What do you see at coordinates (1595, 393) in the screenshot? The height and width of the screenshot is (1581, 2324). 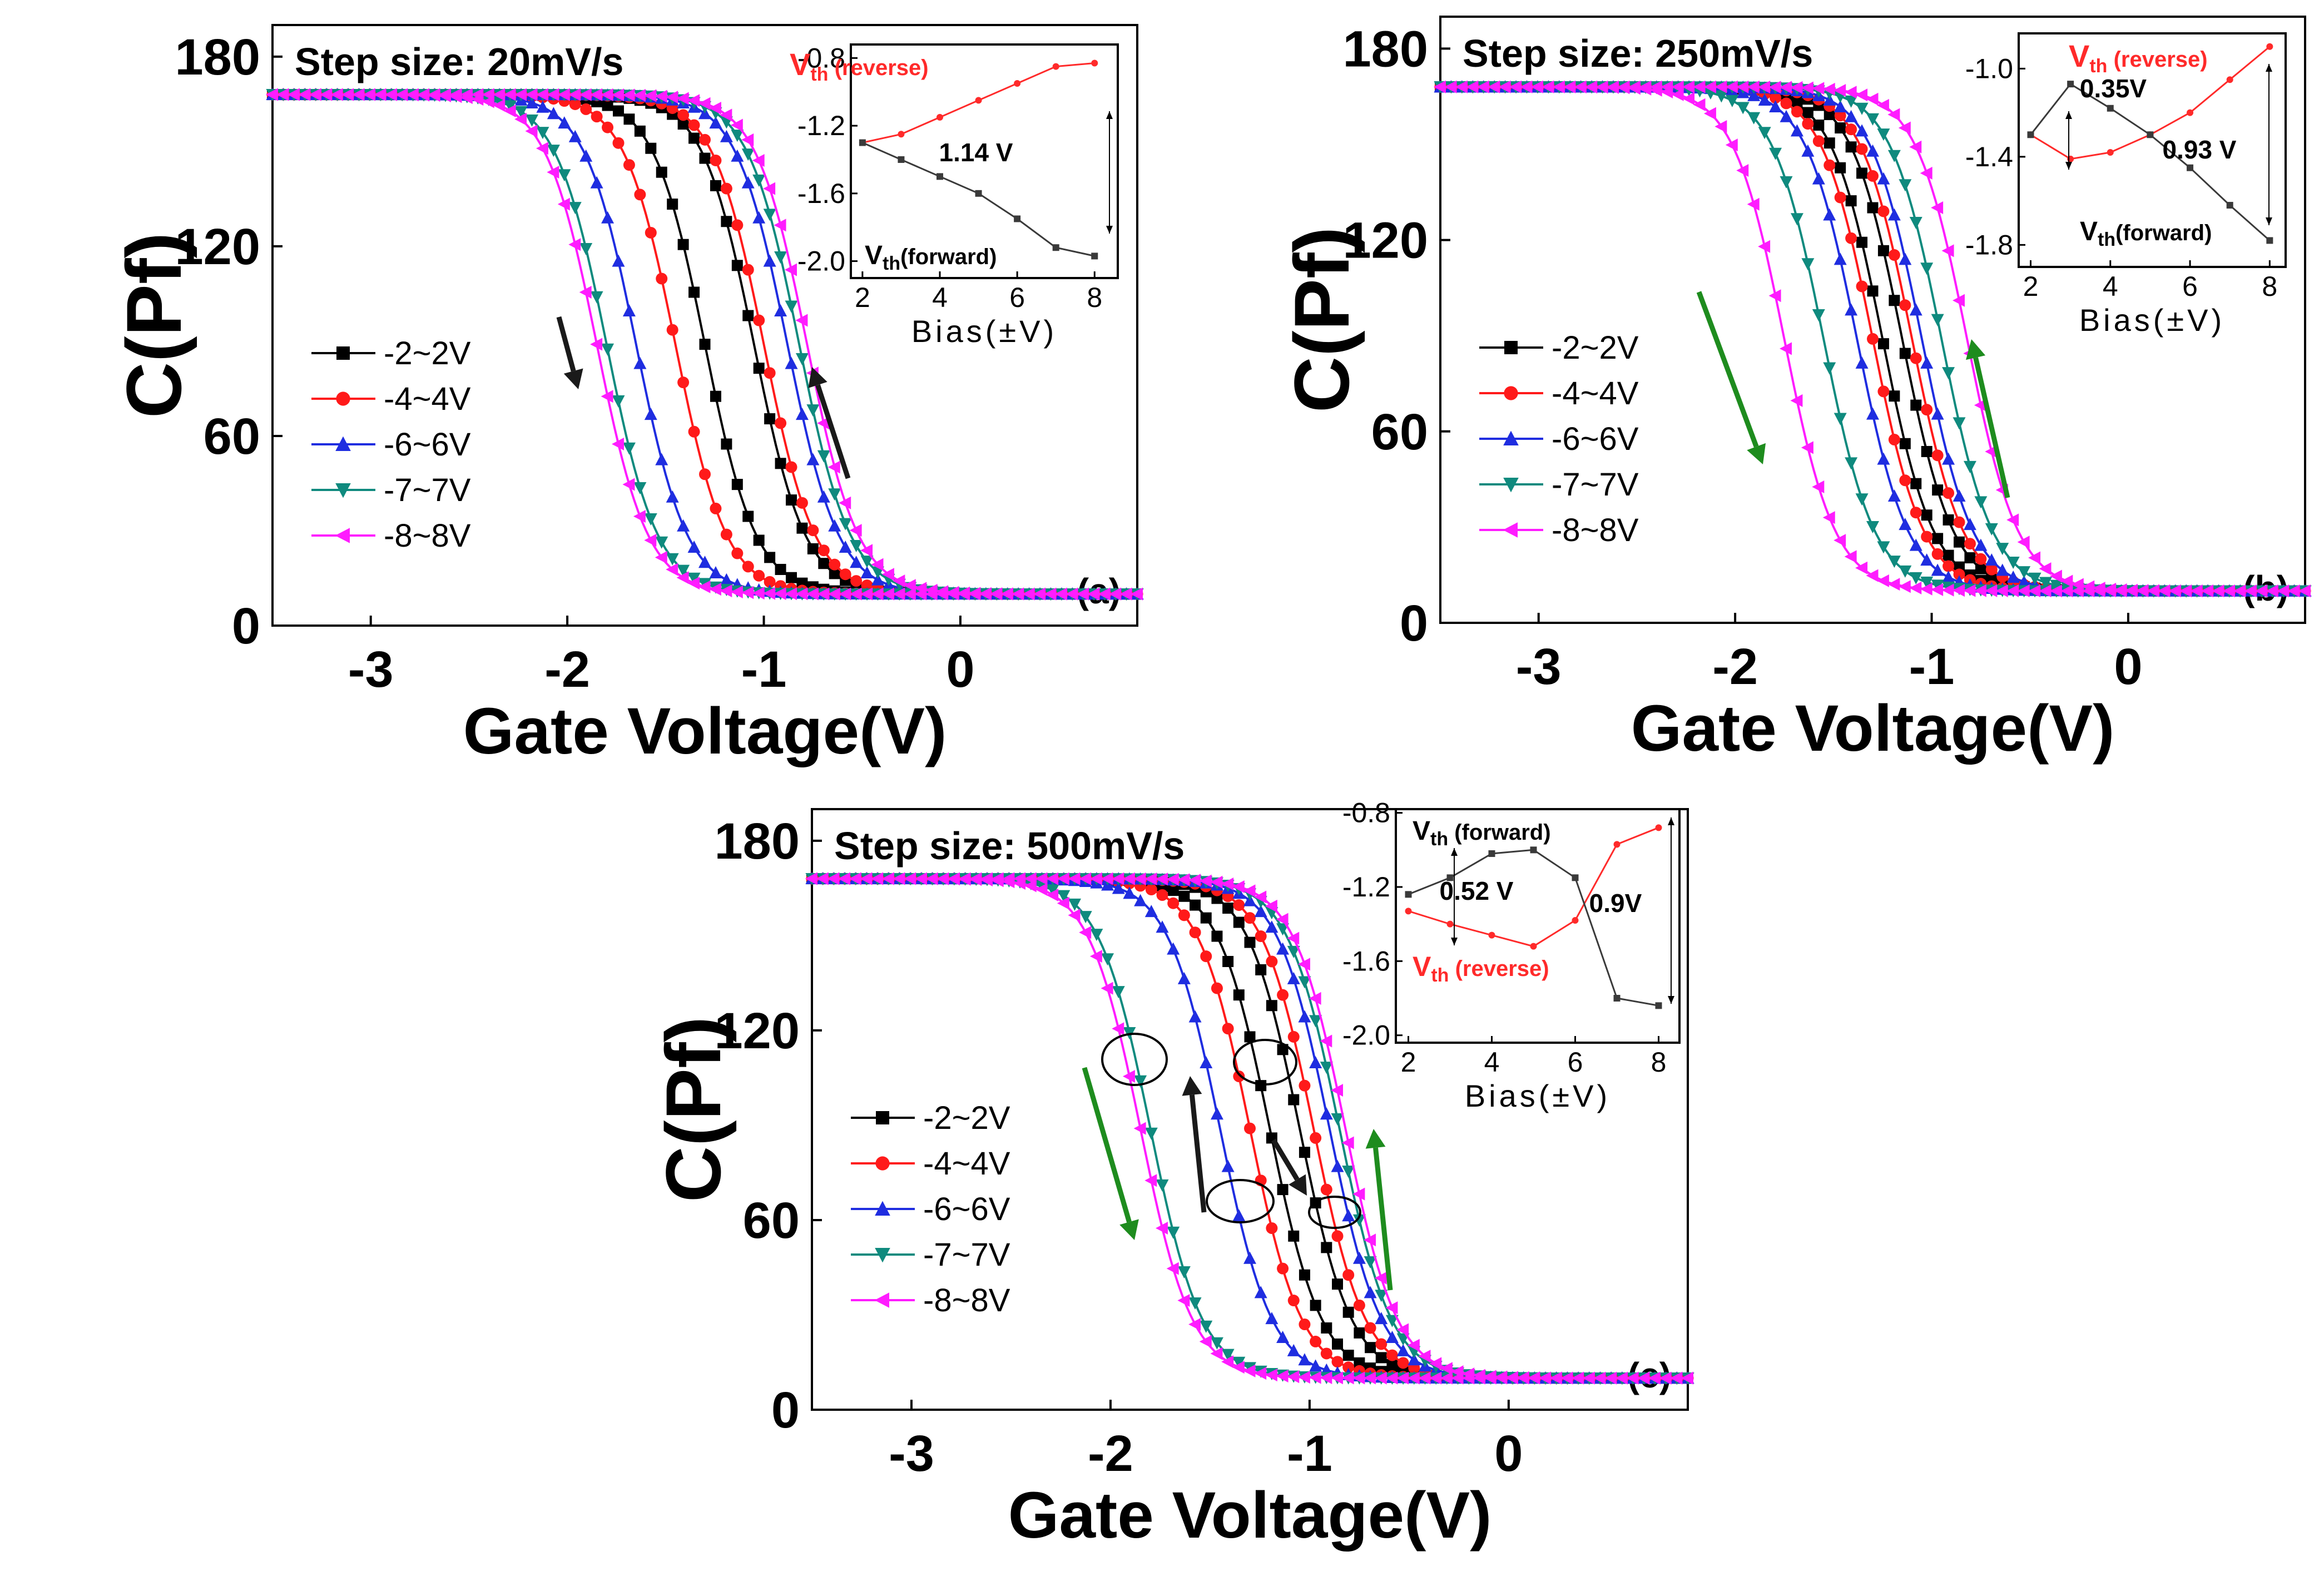 I see `legend-label: -4~4V` at bounding box center [1595, 393].